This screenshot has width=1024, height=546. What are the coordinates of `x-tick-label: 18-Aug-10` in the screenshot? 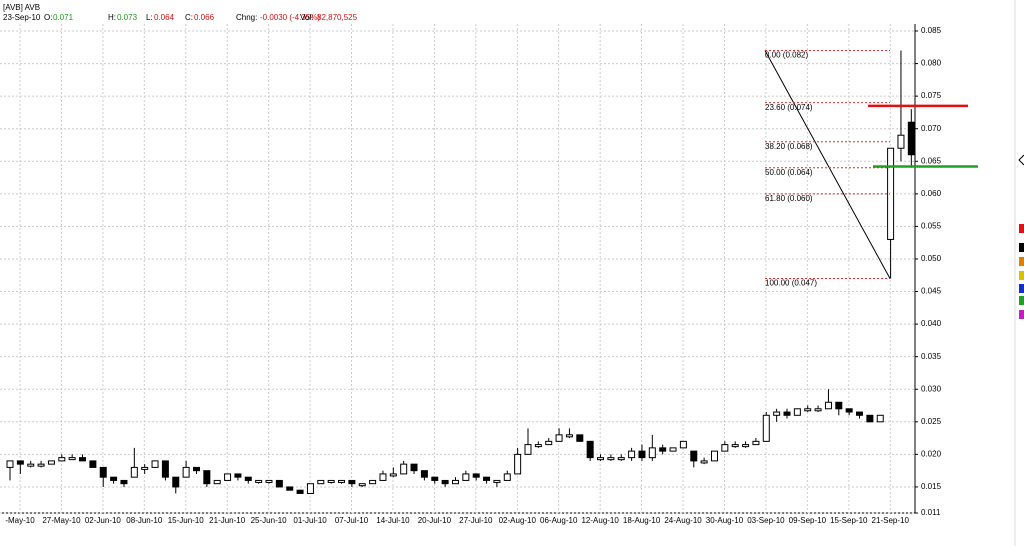 It's located at (642, 520).